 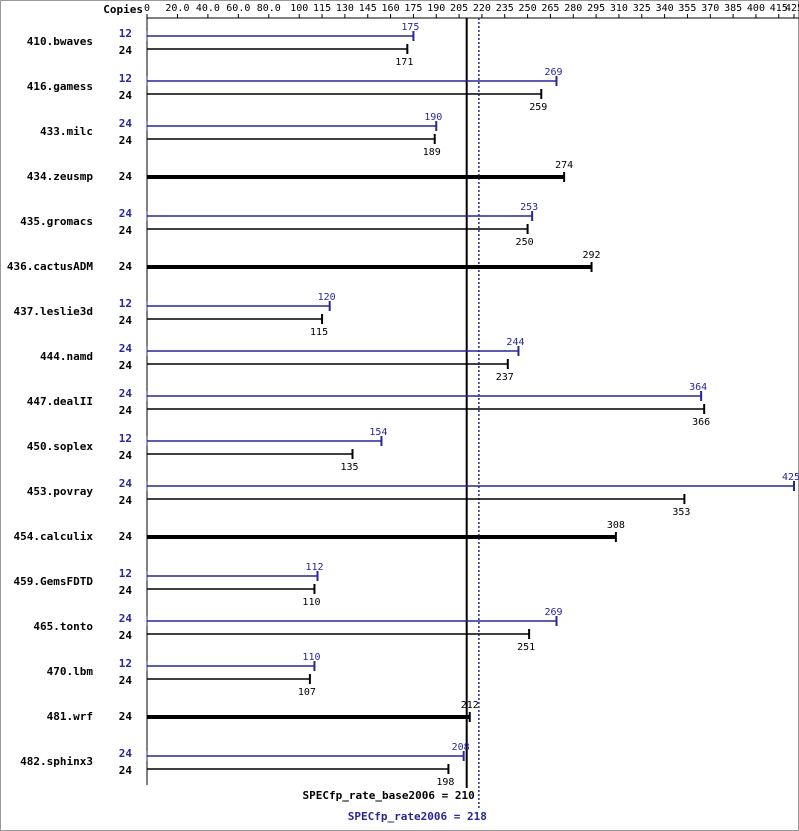 What do you see at coordinates (461, 747) in the screenshot?
I see `value-label: 208` at bounding box center [461, 747].